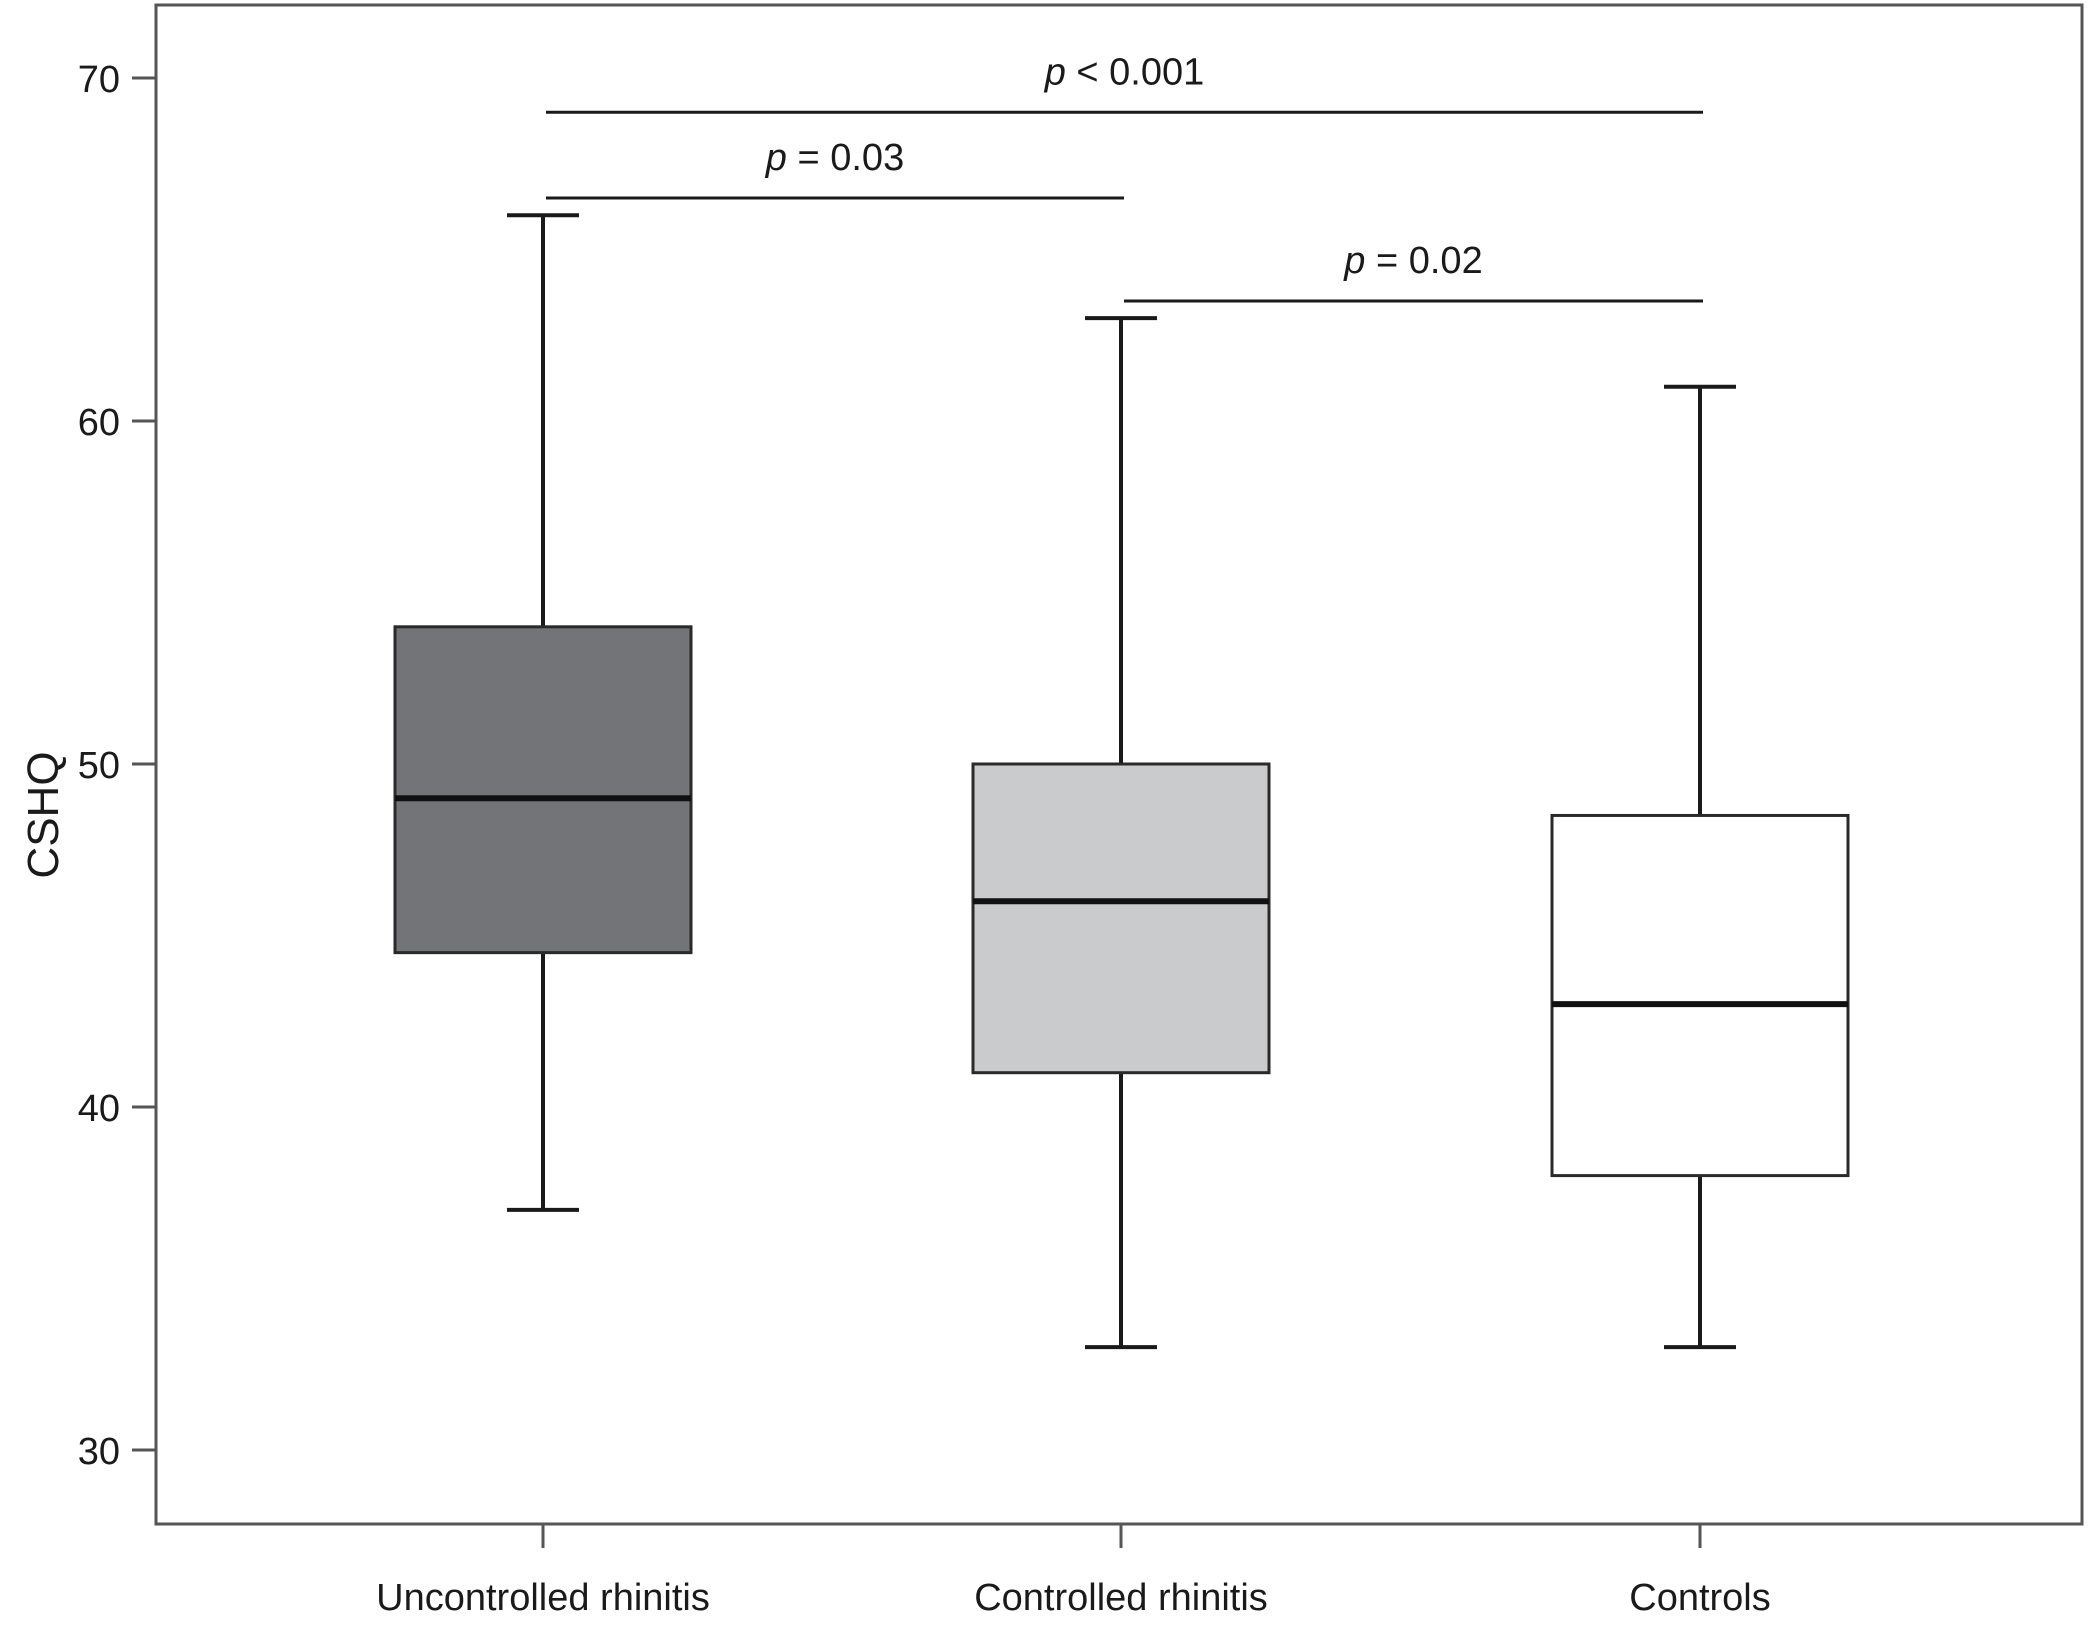  What do you see at coordinates (43, 814) in the screenshot?
I see `y-axis-label: CSHQ` at bounding box center [43, 814].